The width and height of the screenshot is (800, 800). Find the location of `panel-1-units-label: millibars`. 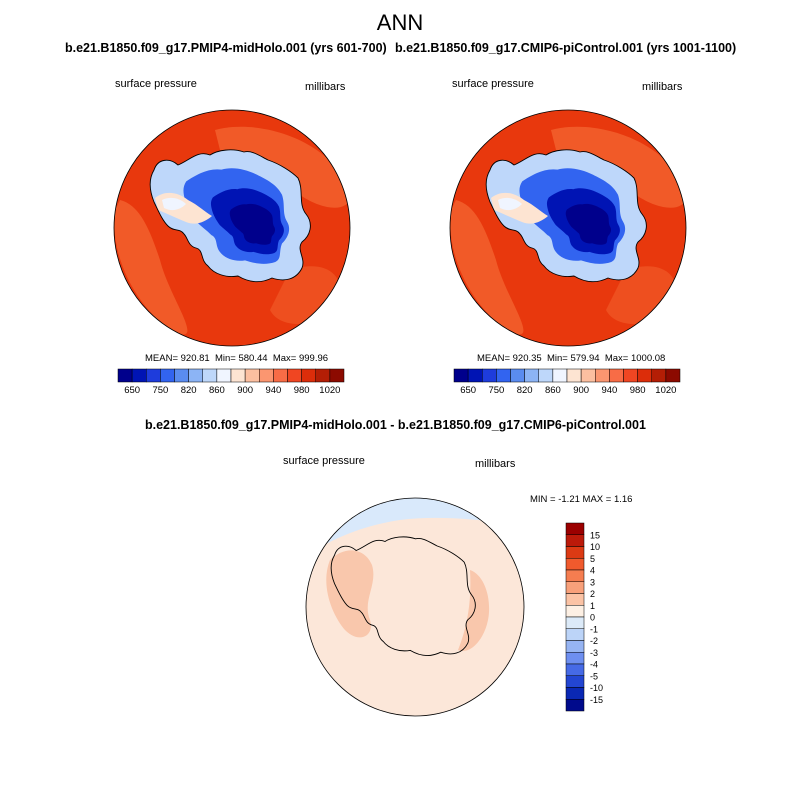

panel-1-units-label: millibars is located at coordinates (325, 87).